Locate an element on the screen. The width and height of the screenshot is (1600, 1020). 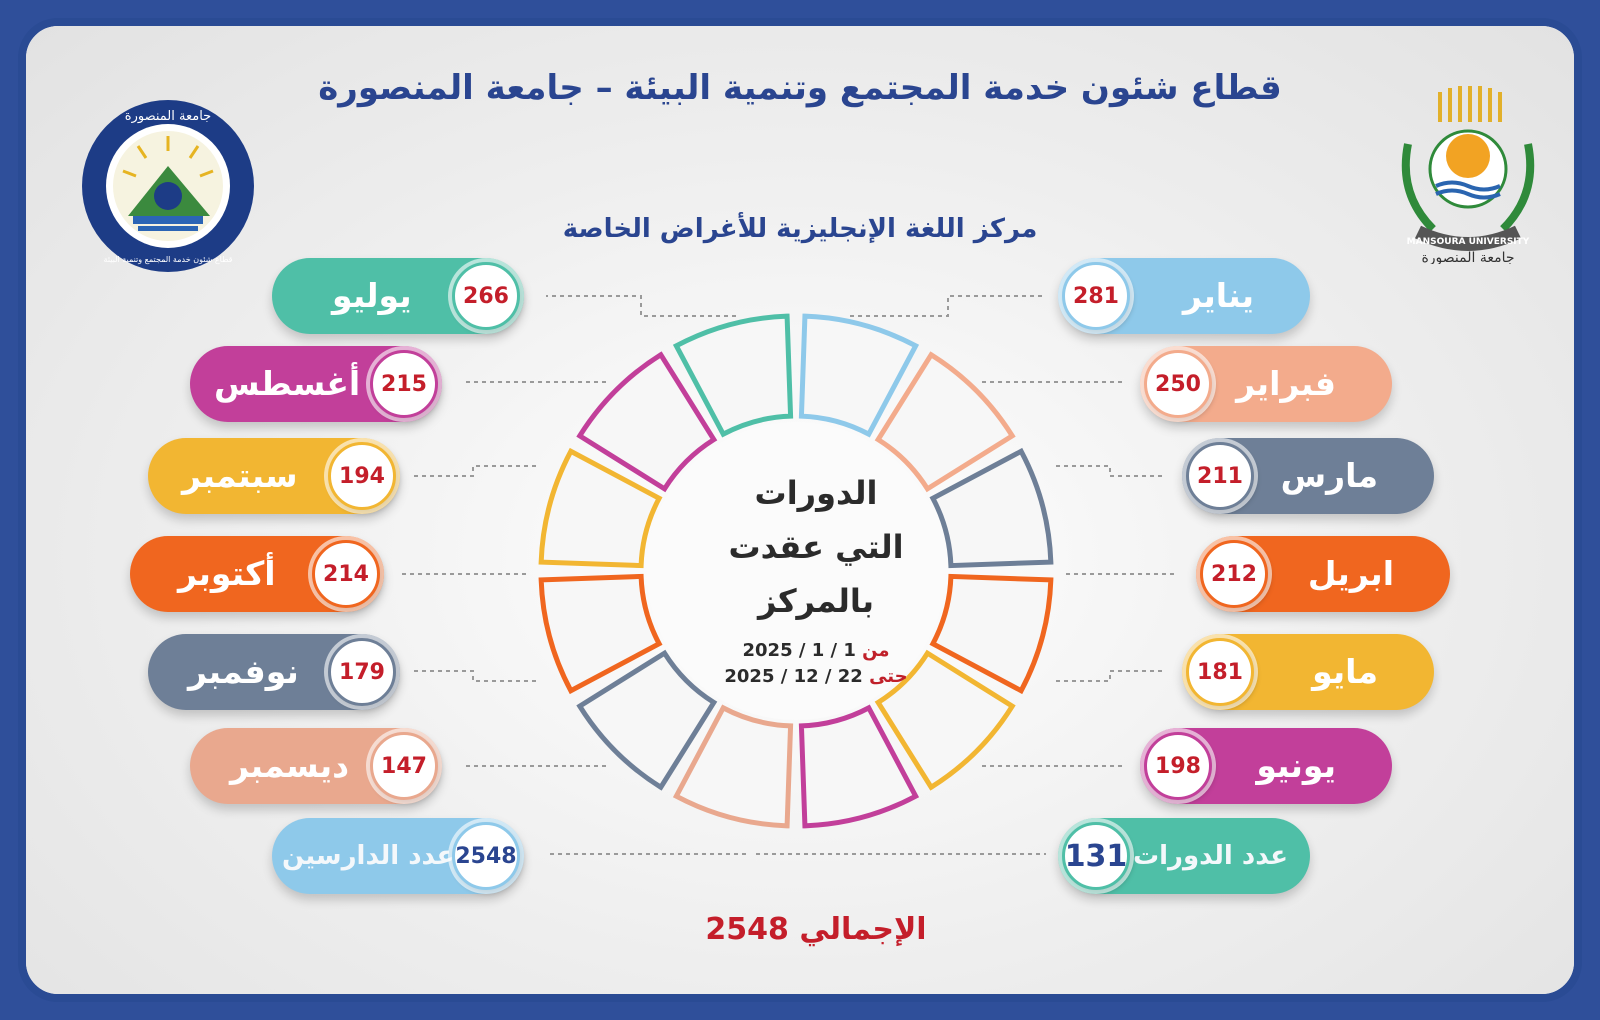
month-pill-september: سبتمبر 194 is located at coordinates (274, 476).